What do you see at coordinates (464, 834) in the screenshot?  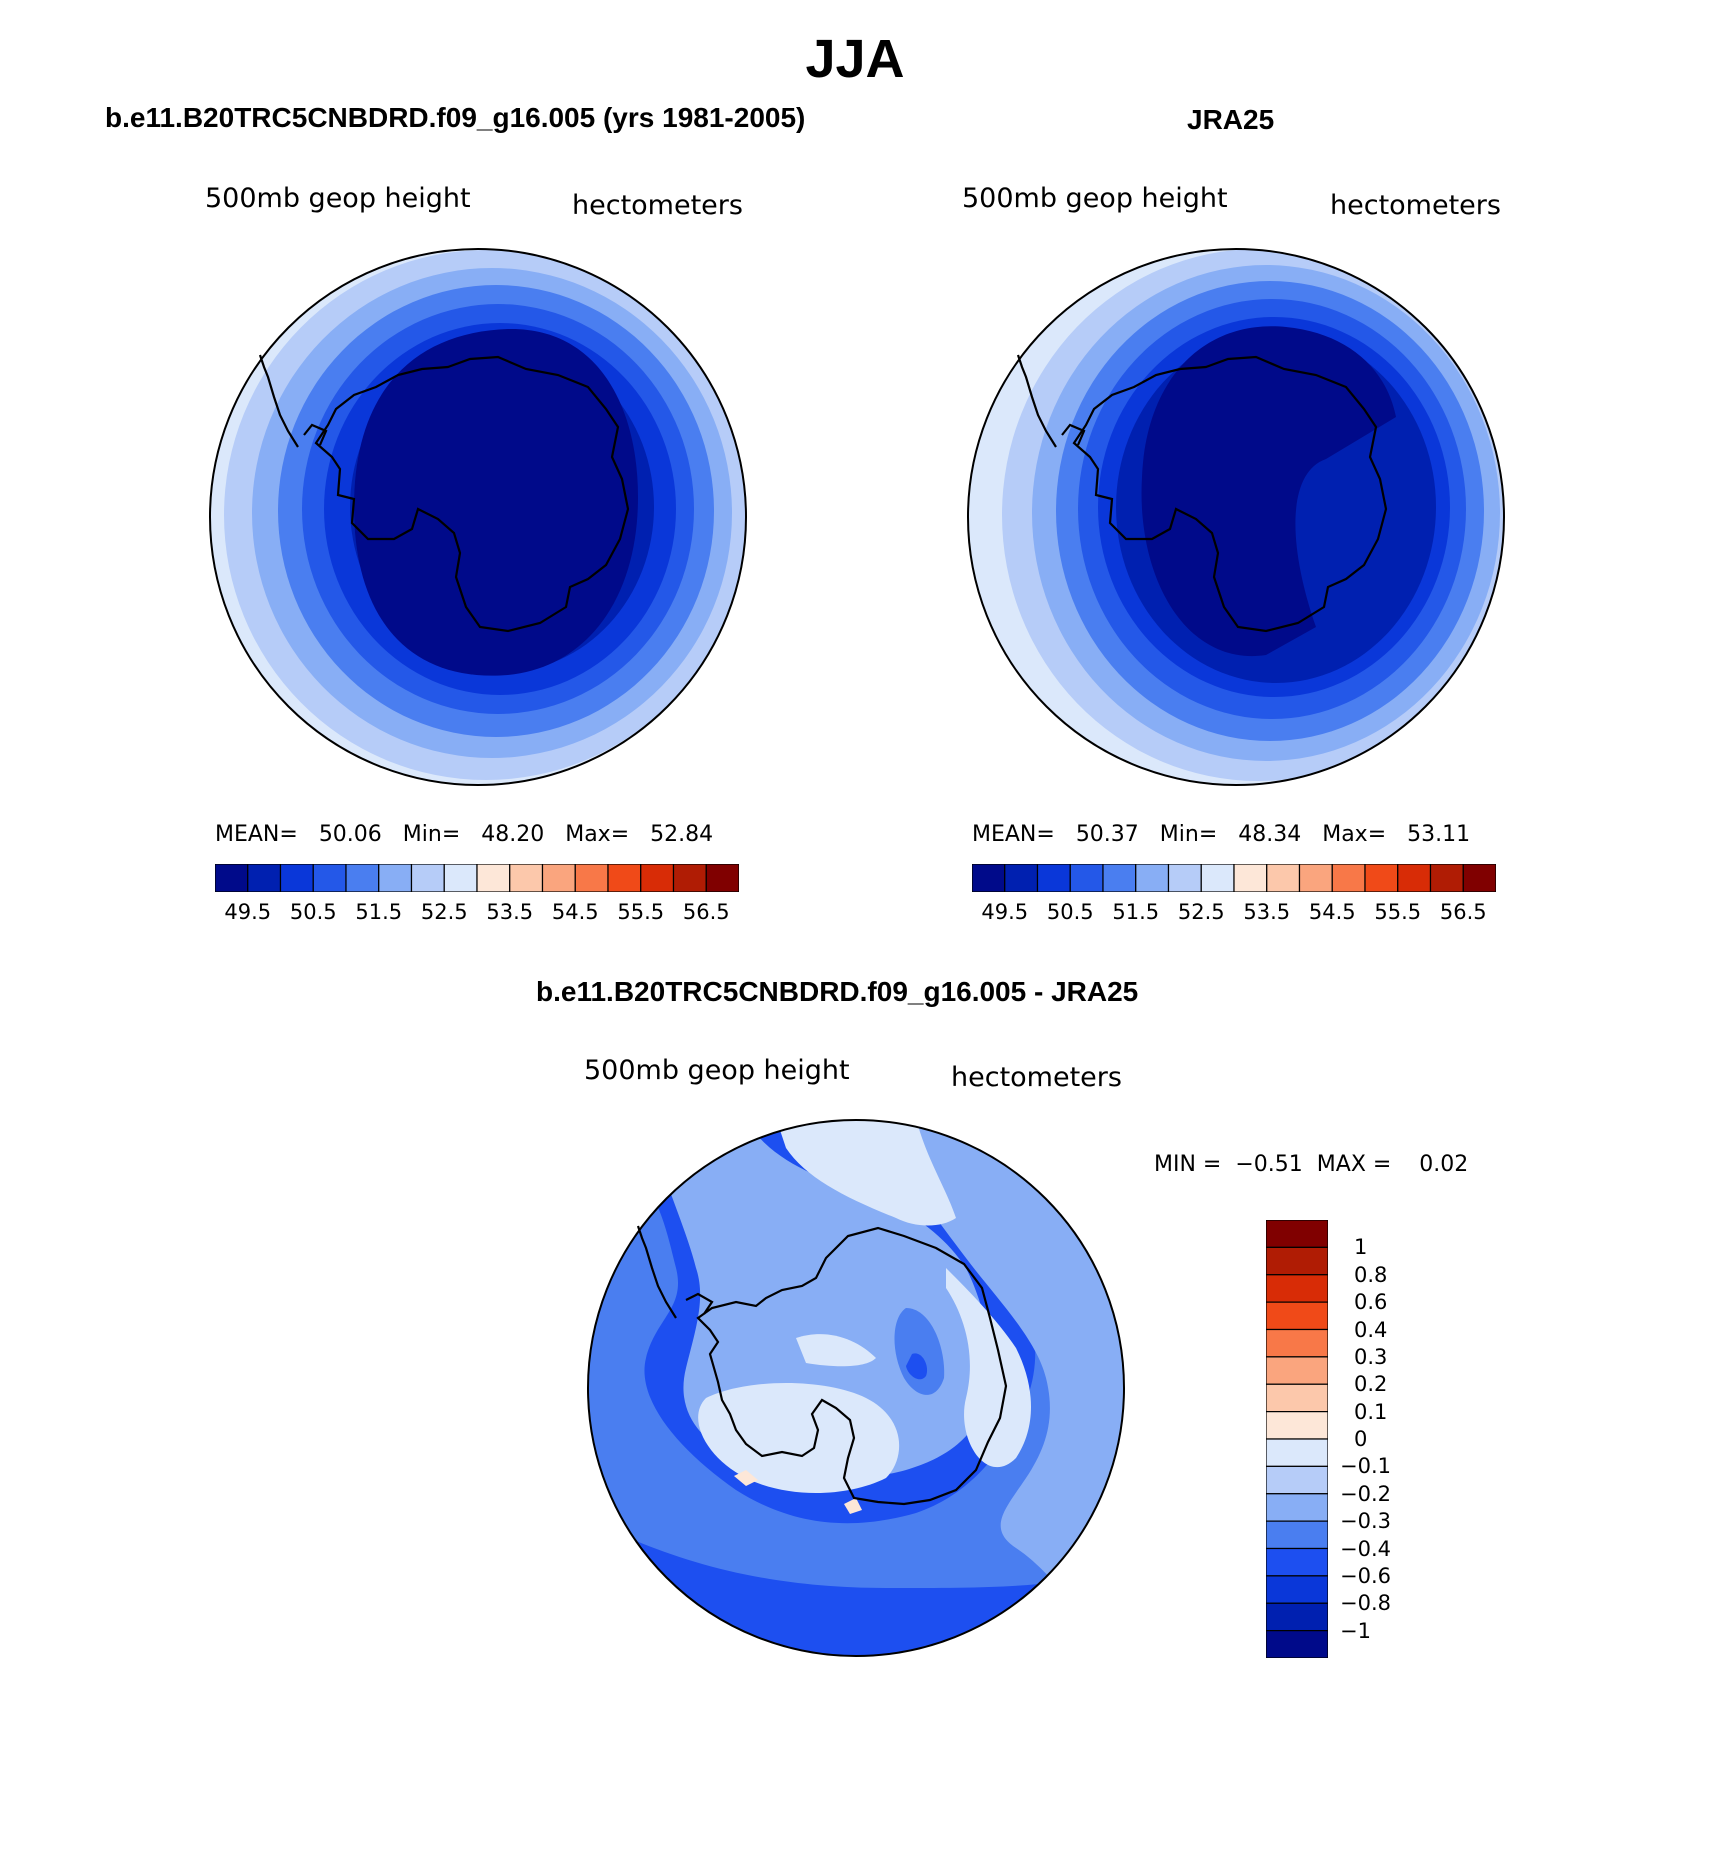 I see `stats-model: MEAN= 50.06 Min= 48.20 Max= 52.84` at bounding box center [464, 834].